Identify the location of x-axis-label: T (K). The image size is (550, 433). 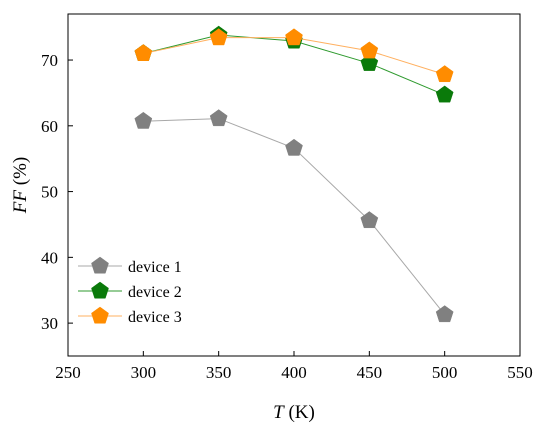
(294, 412).